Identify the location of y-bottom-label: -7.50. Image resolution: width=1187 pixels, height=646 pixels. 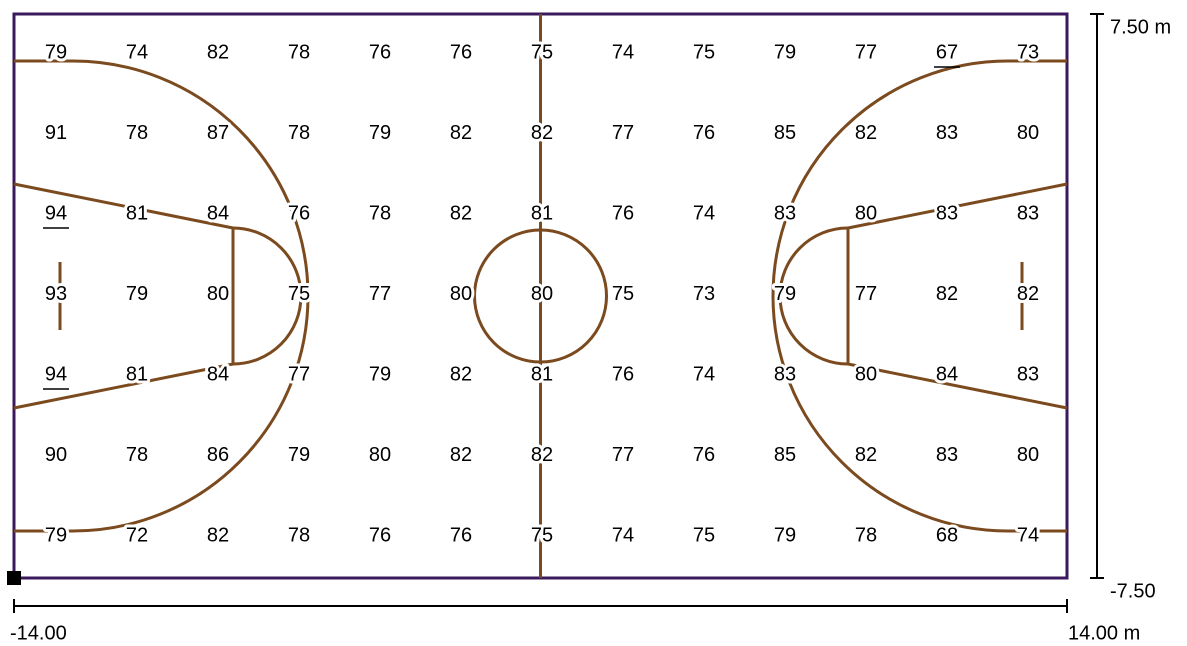
(1133, 591).